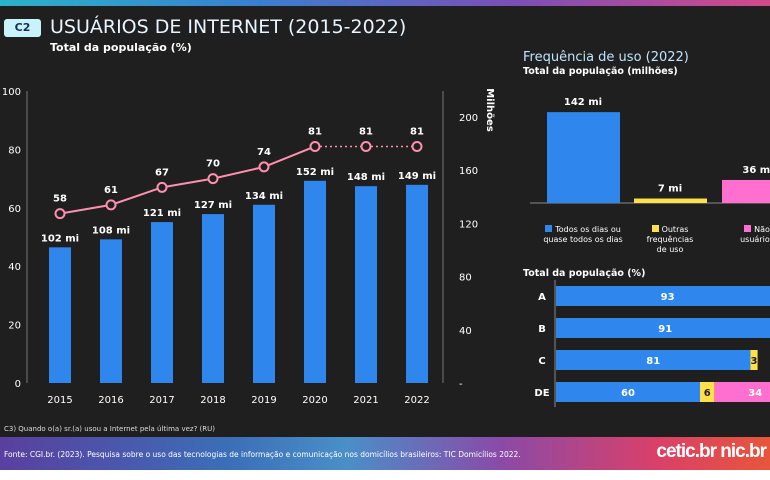 Image resolution: width=770 pixels, height=480 pixels. Describe the element at coordinates (366, 177) in the screenshot. I see `bar-label: 148 mi` at that location.